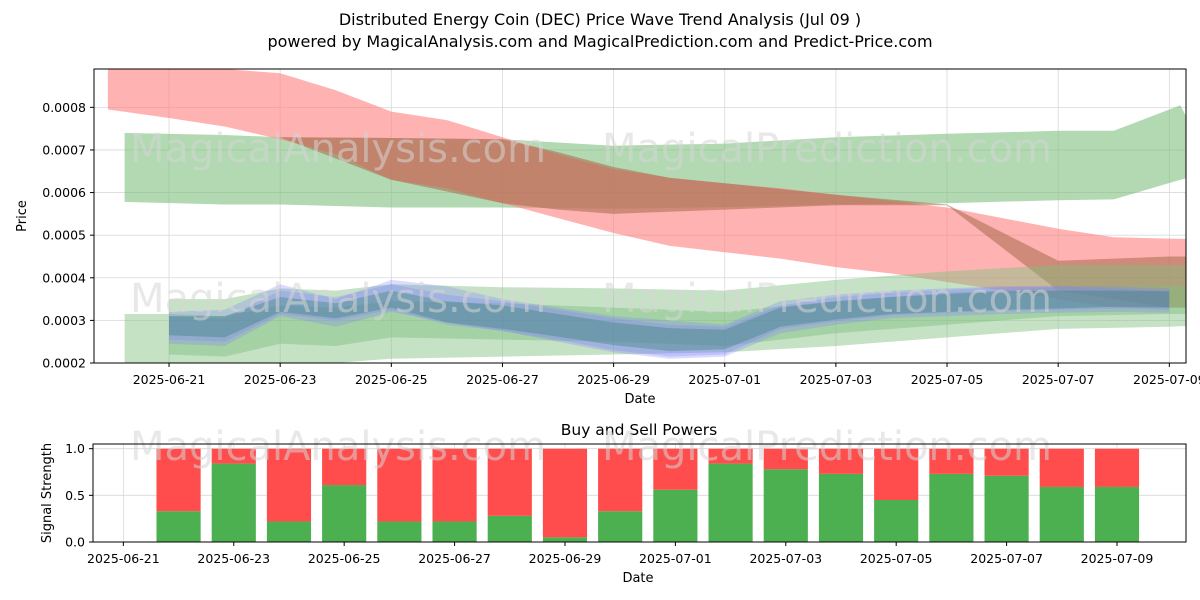 The width and height of the screenshot is (1200, 600). What do you see at coordinates (639, 399) in the screenshot?
I see `price-x-axis-title: Date` at bounding box center [639, 399].